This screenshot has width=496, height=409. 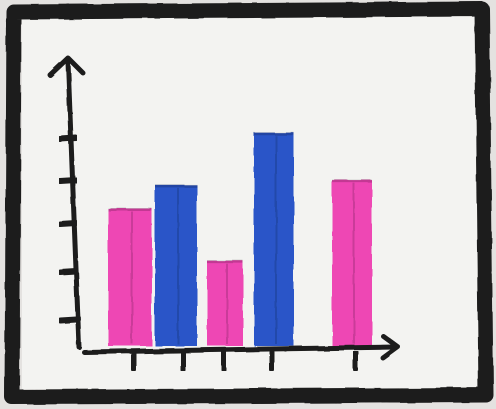 What do you see at coordinates (390, 347) in the screenshot?
I see `x-axis-arrowhead` at bounding box center [390, 347].